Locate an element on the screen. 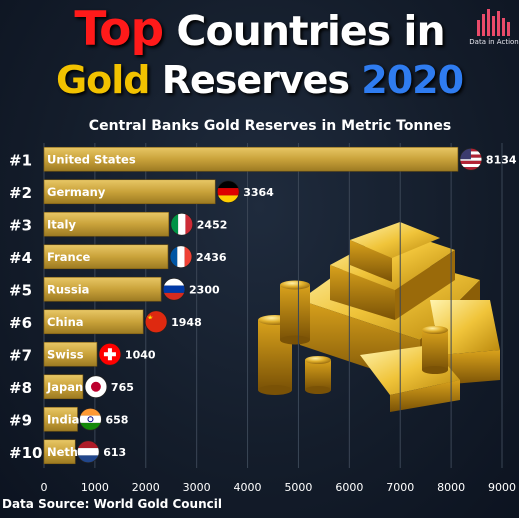 This screenshot has height=518, width=519. value-label: 2452 is located at coordinates (212, 224).